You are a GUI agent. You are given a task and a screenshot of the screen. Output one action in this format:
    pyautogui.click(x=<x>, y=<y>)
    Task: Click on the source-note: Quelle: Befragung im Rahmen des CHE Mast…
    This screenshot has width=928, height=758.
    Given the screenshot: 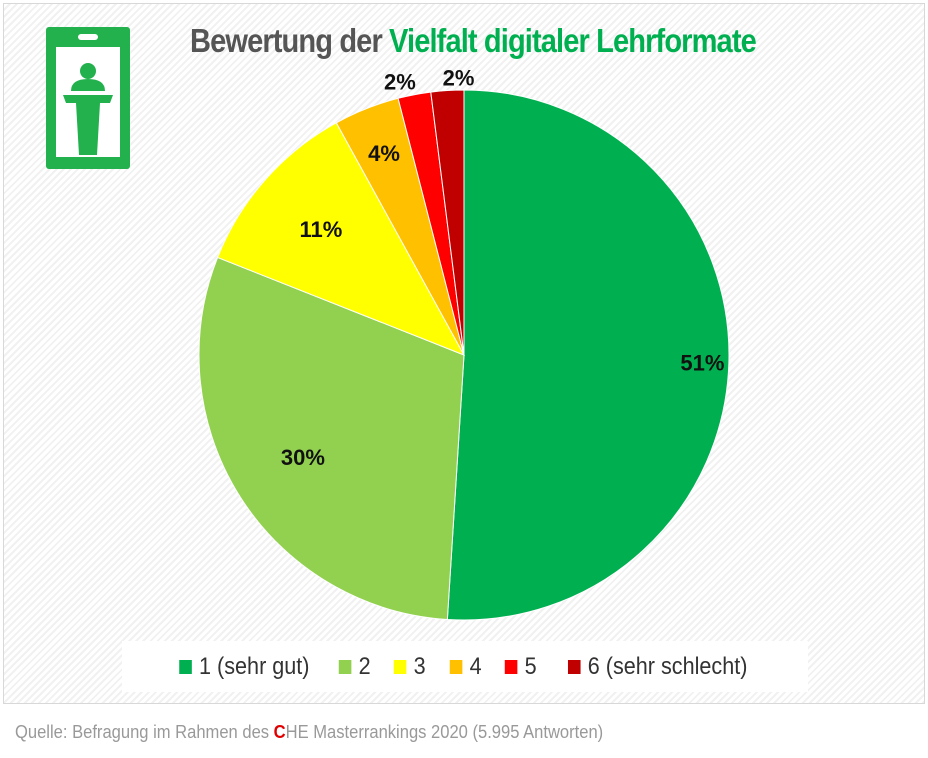 What is the action you would take?
    pyautogui.click(x=309, y=732)
    